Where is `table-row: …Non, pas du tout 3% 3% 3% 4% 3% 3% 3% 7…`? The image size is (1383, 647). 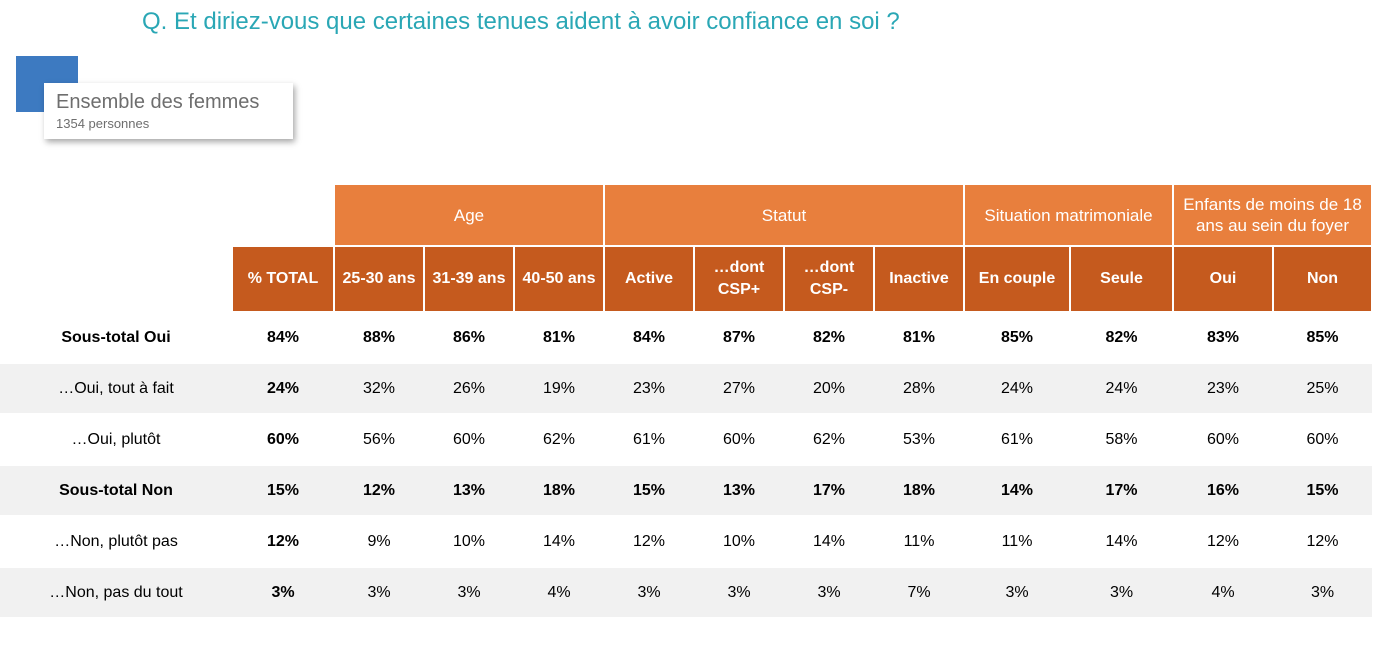 table-row: …Non, pas du tout 3% 3% 3% 4% 3% 3% 3% 7… is located at coordinates (686, 592).